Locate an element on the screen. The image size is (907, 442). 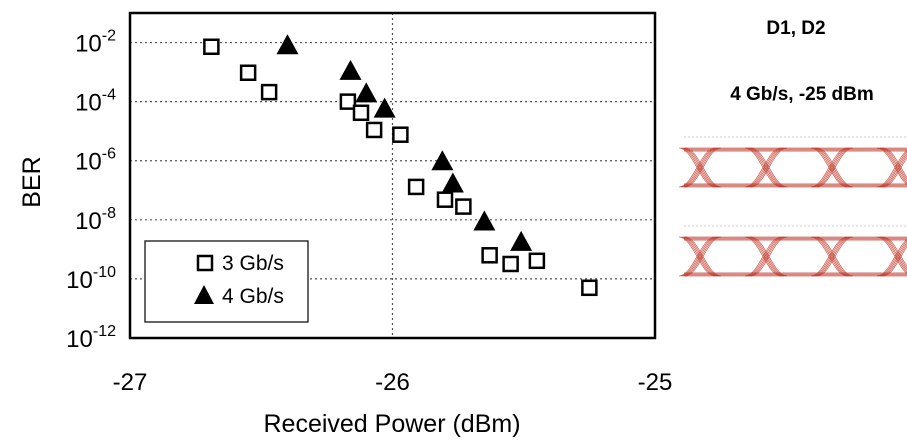
legend-label-4gbps: 4 Gb/s is located at coordinates (253, 296).